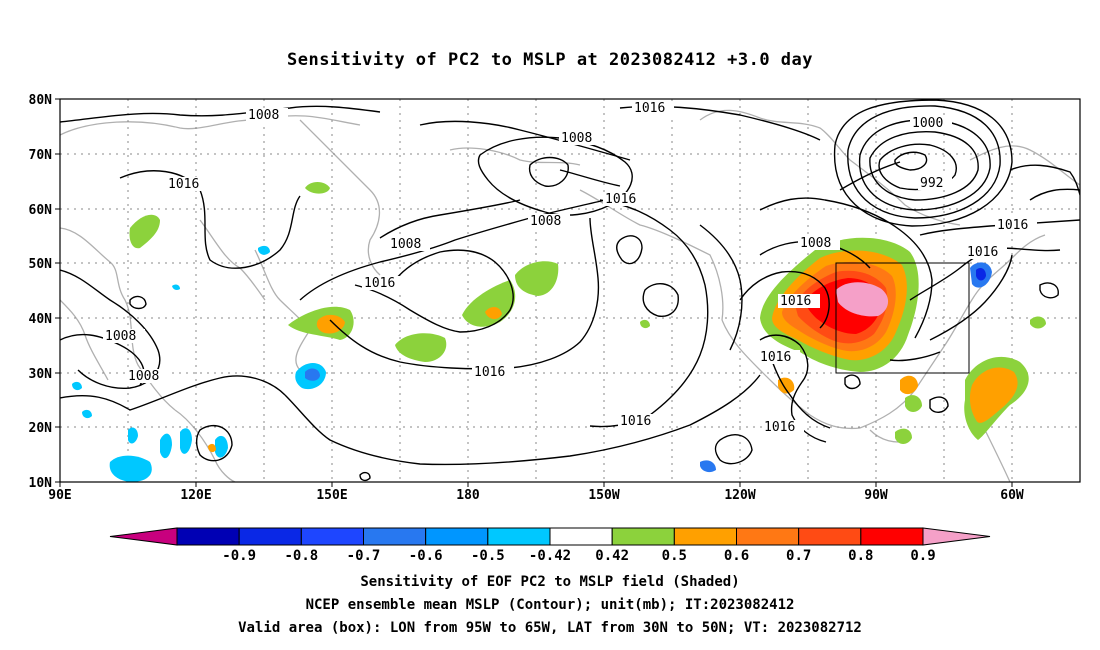  I want to click on lon-label: 60W, so click(1012, 495).